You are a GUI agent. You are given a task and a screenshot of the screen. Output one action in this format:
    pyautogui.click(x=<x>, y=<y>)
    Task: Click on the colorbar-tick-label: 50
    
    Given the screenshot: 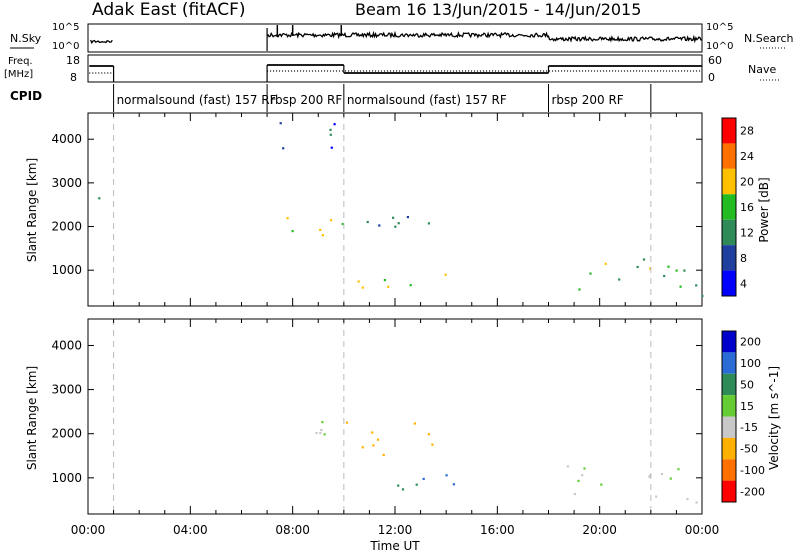 What is the action you would take?
    pyautogui.click(x=747, y=384)
    